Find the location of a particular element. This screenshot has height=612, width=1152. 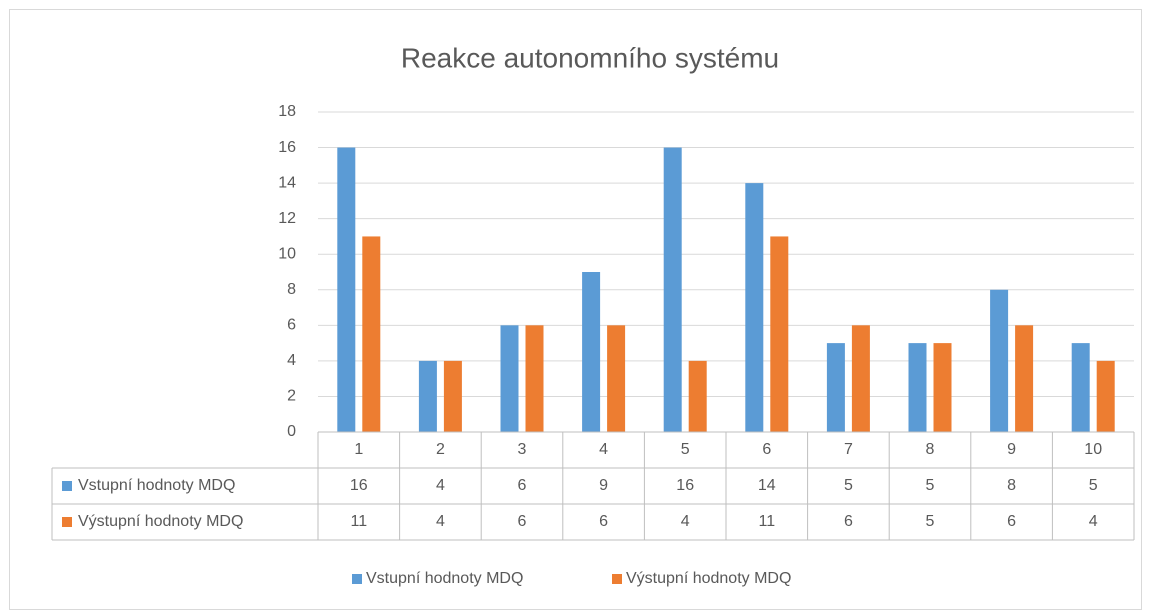

x-tick-label: 8 is located at coordinates (930, 449).